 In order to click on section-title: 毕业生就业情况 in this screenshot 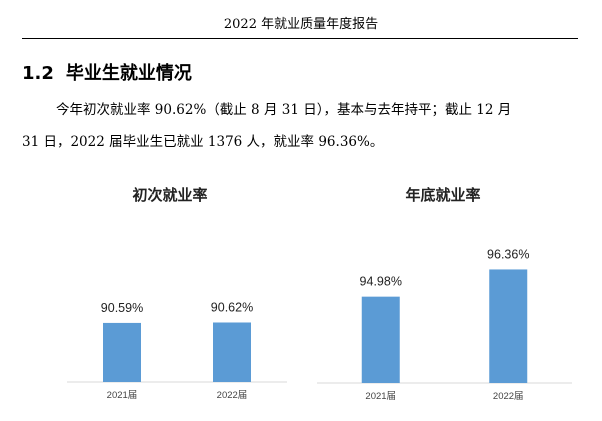, I will do `click(128, 73)`.